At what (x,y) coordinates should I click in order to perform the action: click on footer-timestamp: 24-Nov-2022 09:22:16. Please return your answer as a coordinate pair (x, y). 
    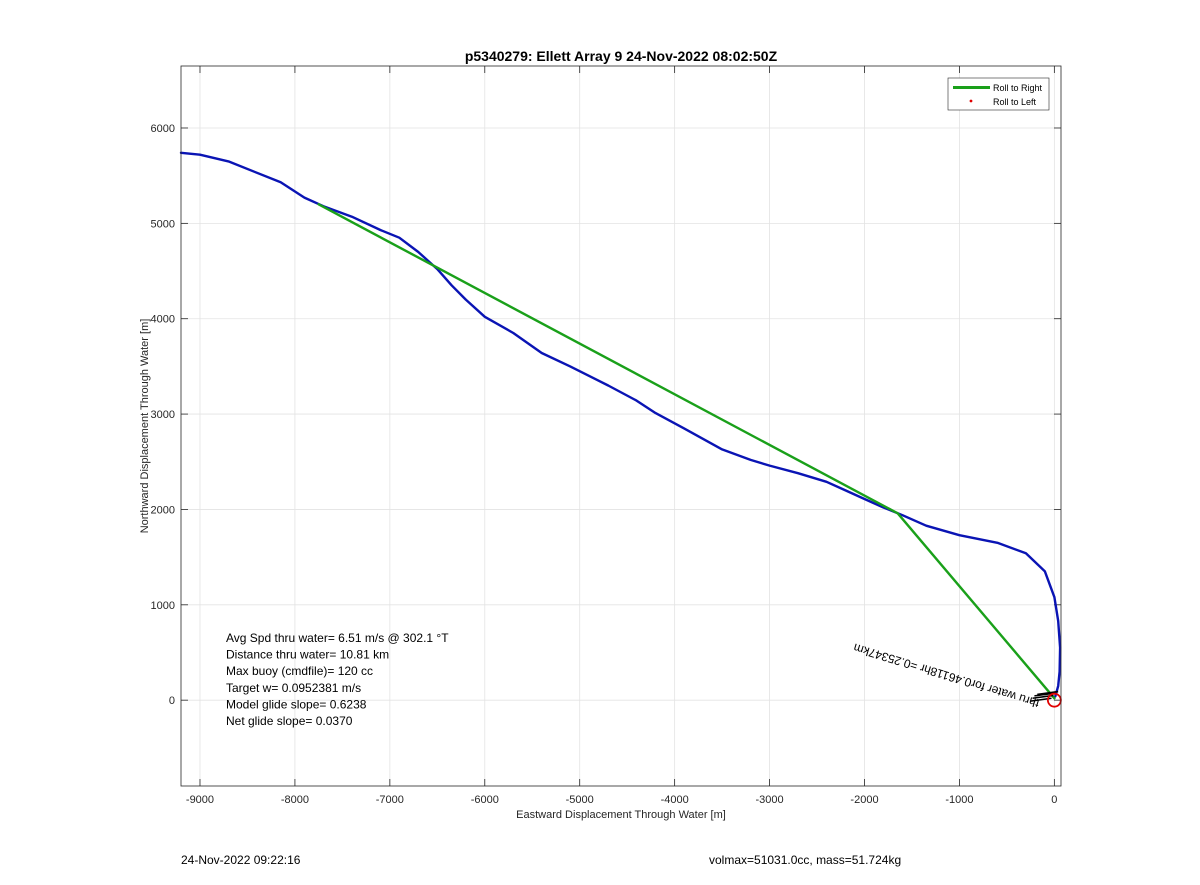
    Looking at the image, I should click on (241, 860).